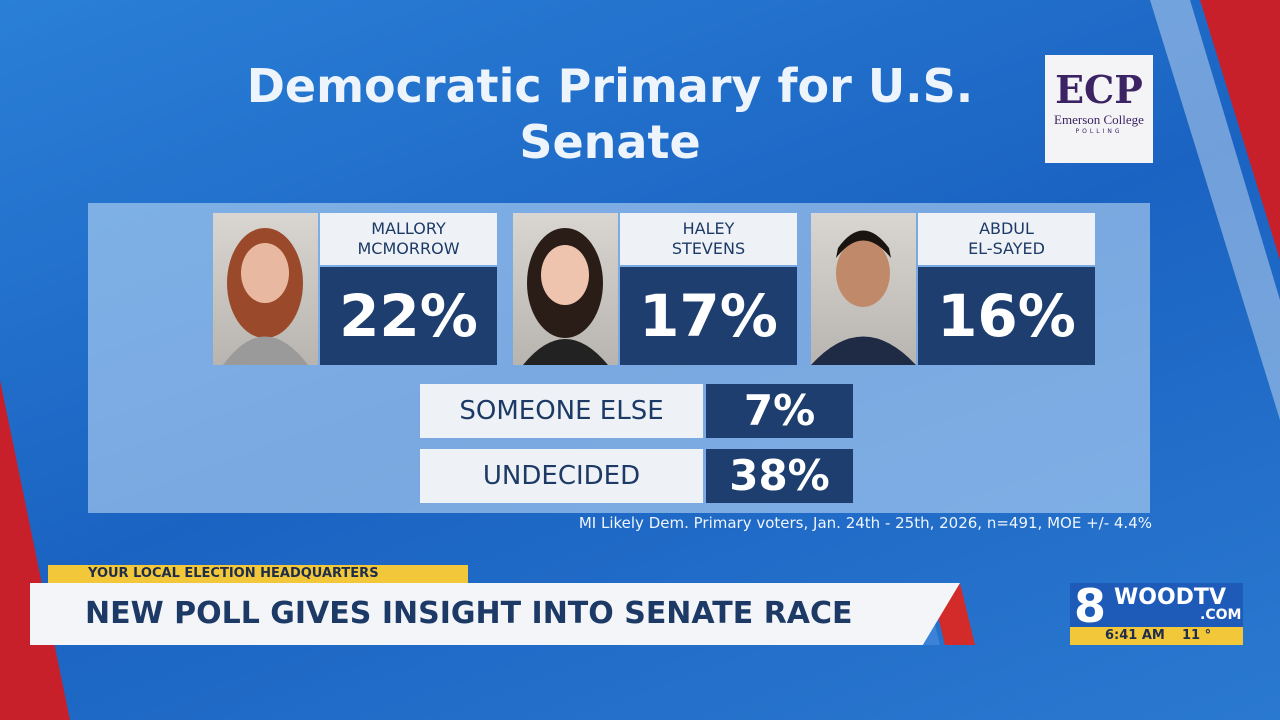 The image size is (1280, 720). Describe the element at coordinates (1090, 606) in the screenshot. I see `station-number: 8` at that location.